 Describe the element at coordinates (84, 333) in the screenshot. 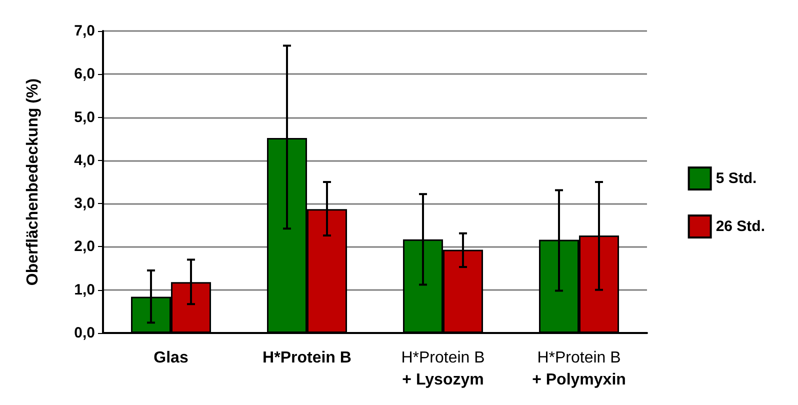

I see `y-tick-label: 0,0` at that location.